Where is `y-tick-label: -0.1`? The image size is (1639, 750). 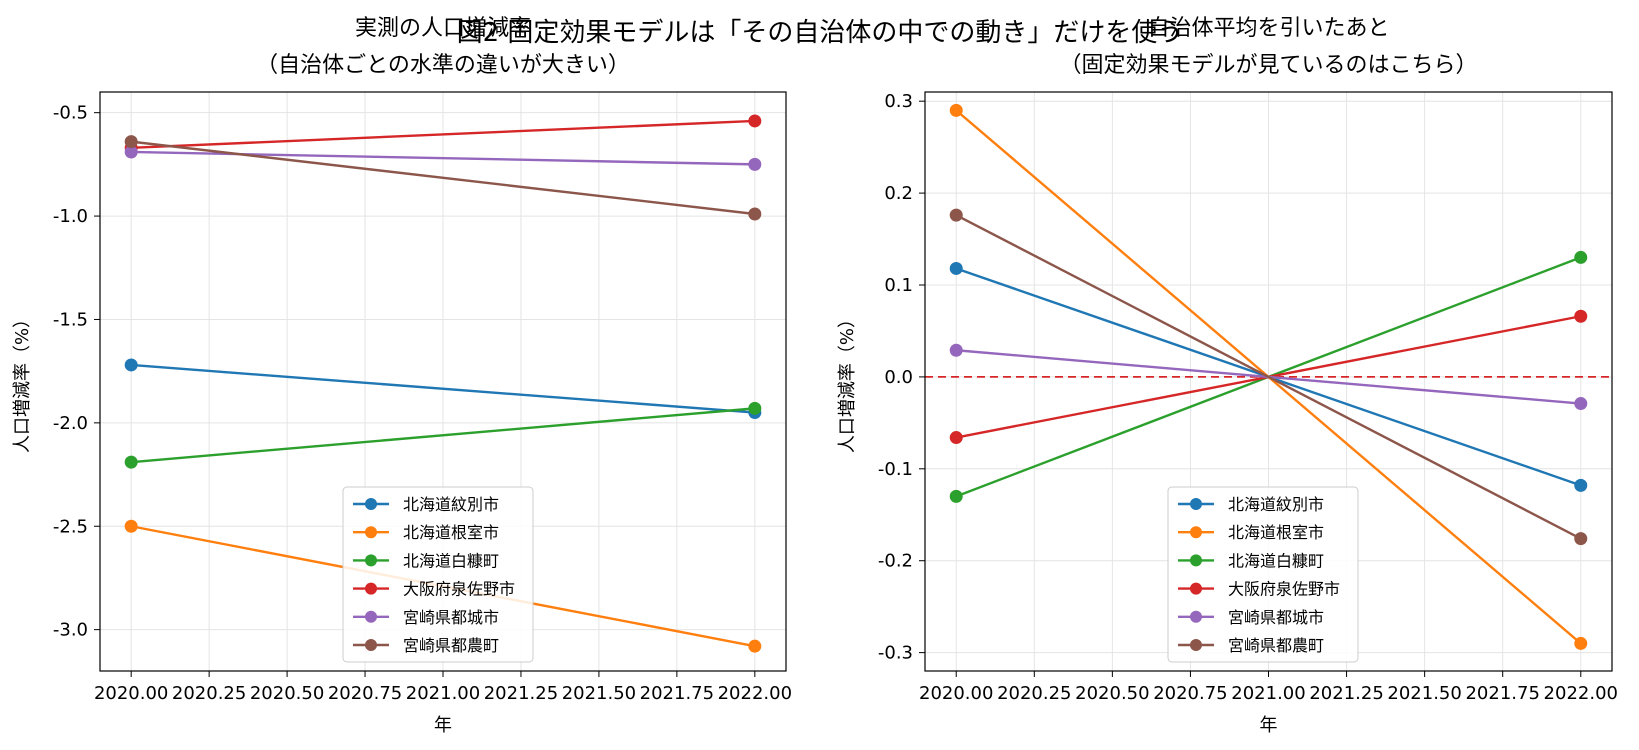 y-tick-label: -0.1 is located at coordinates (895, 469).